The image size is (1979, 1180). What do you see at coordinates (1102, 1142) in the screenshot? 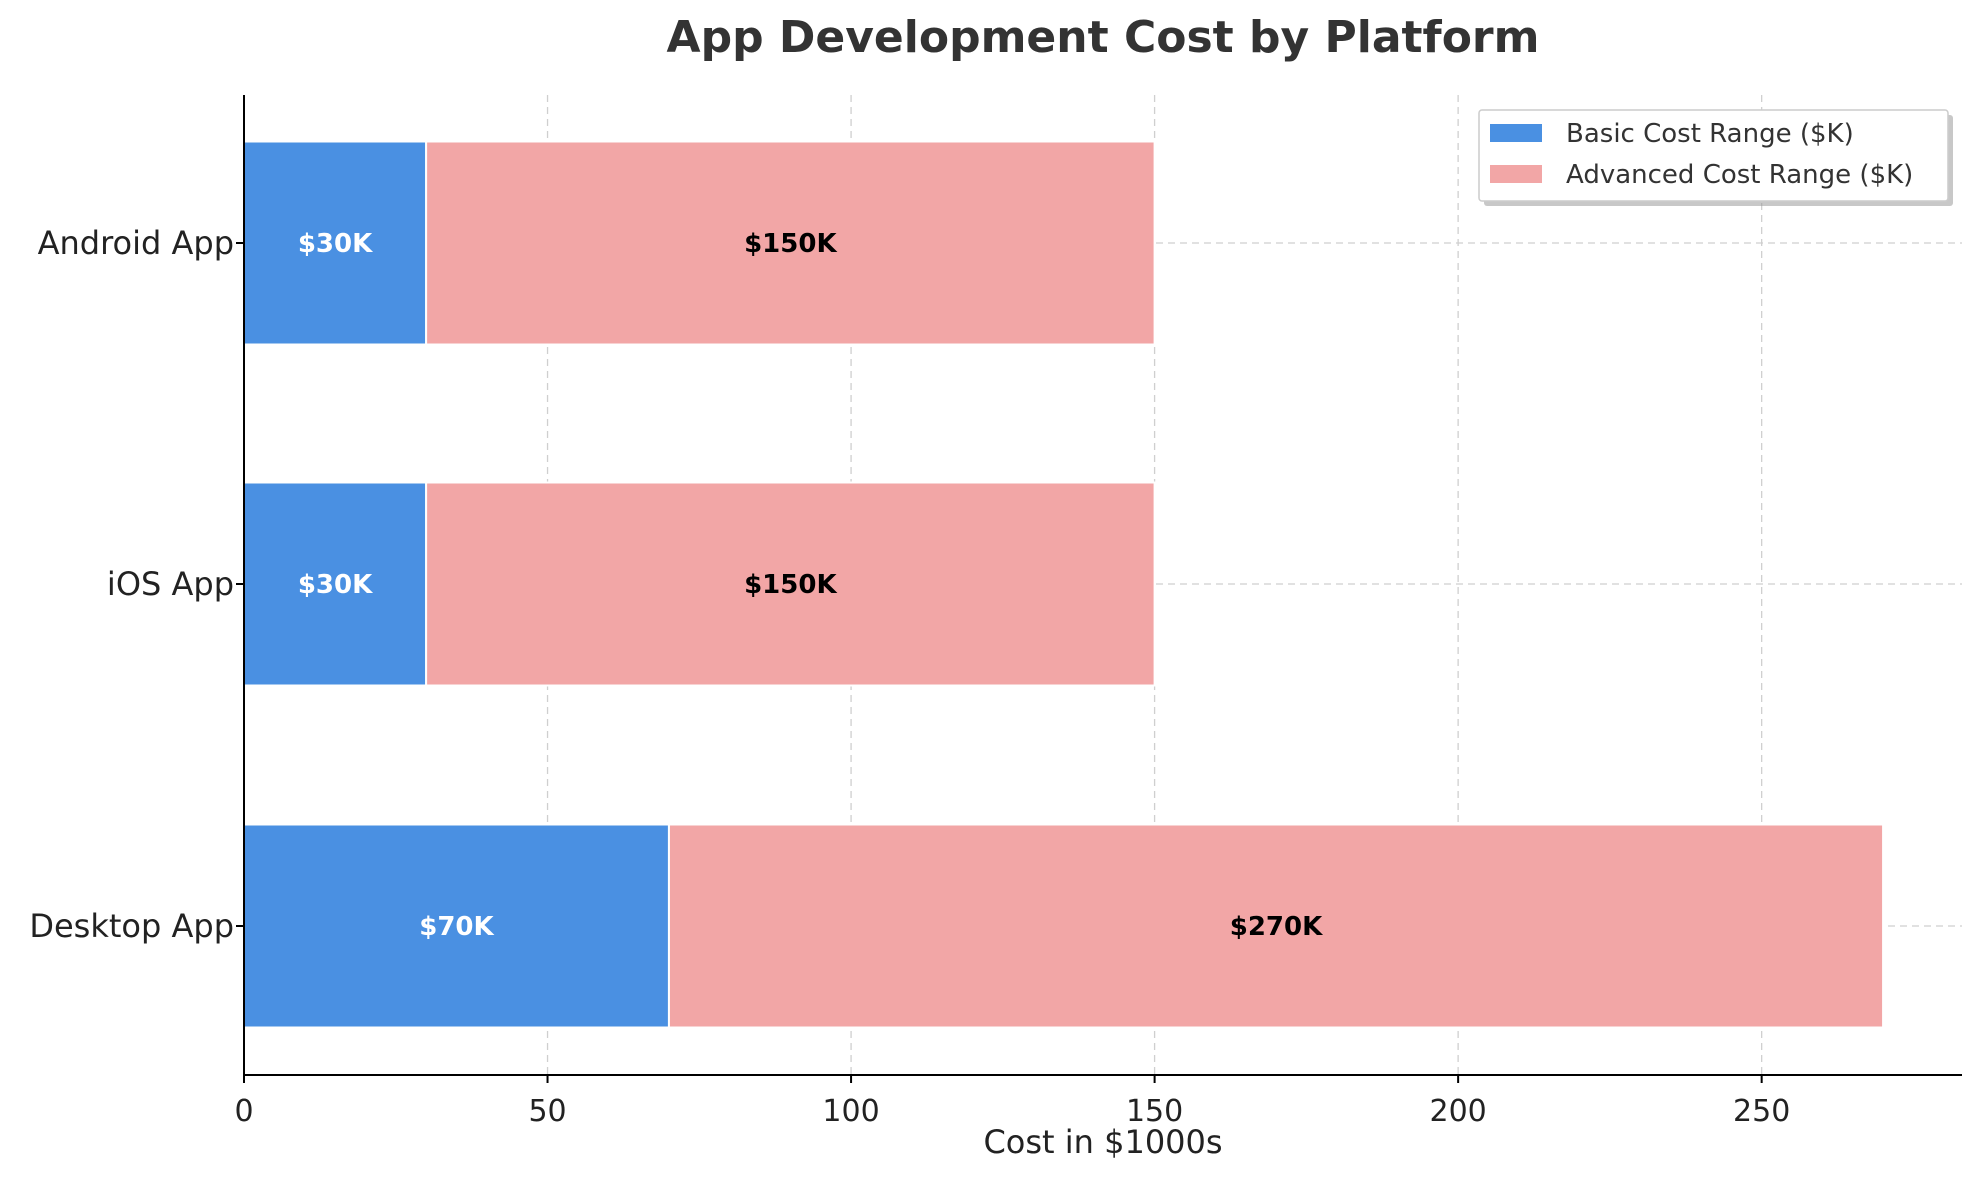
I see `x-axis-title: Cost in $1000s` at bounding box center [1102, 1142].